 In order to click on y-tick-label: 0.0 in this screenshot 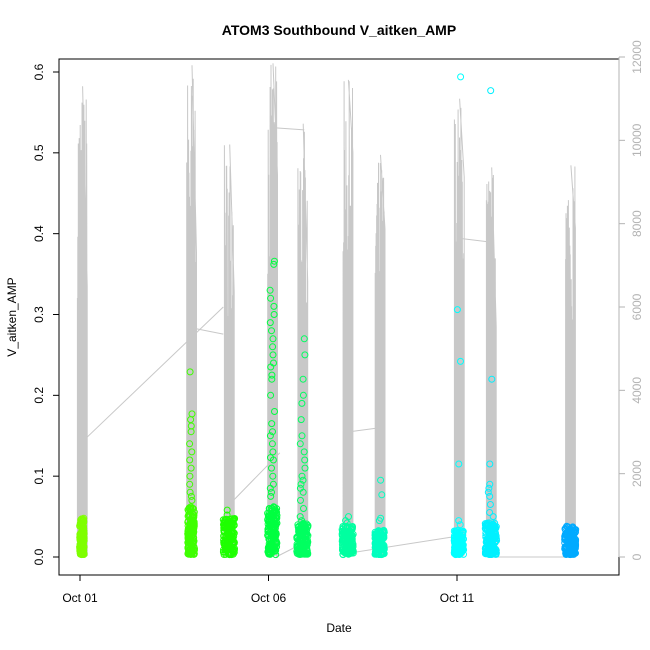, I will do `click(39, 556)`.